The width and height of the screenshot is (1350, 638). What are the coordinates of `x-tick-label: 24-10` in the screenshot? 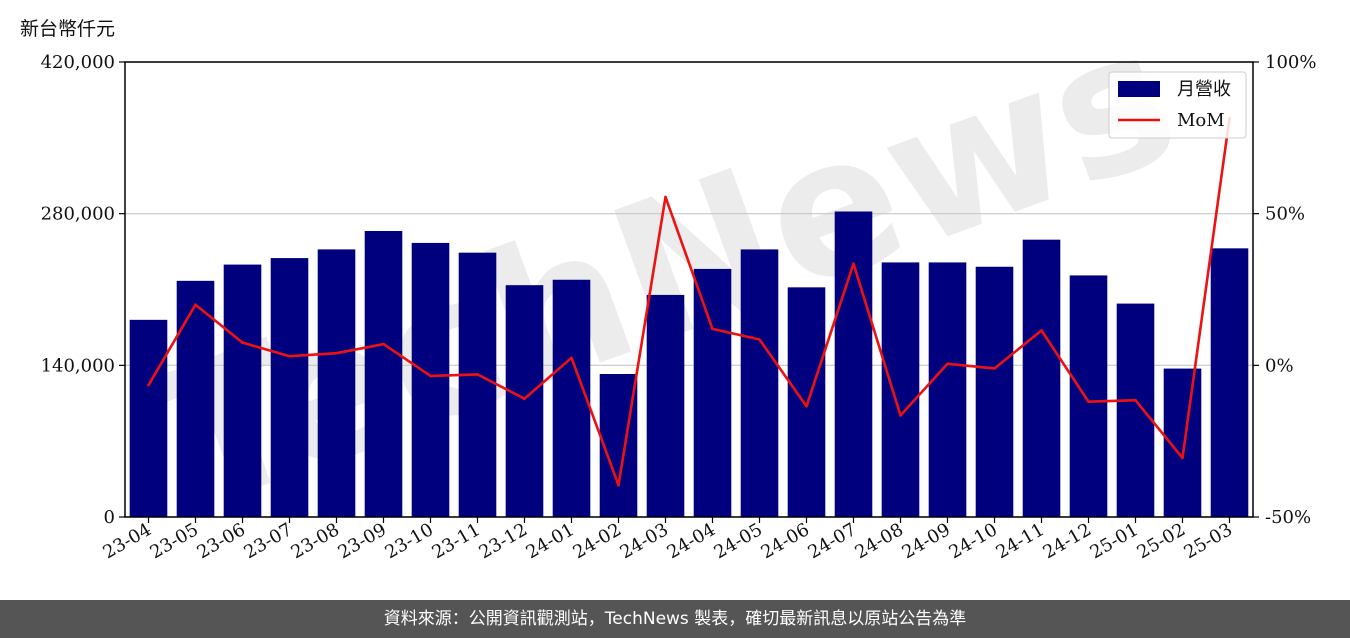 It's located at (973, 541).